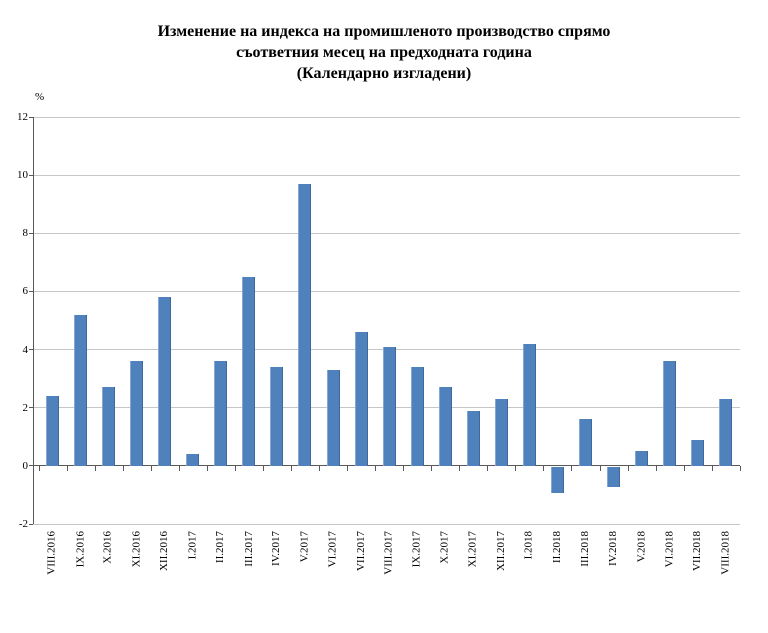 This screenshot has height=633, width=768. What do you see at coordinates (585, 442) in the screenshot?
I see `bar-III.2018` at bounding box center [585, 442].